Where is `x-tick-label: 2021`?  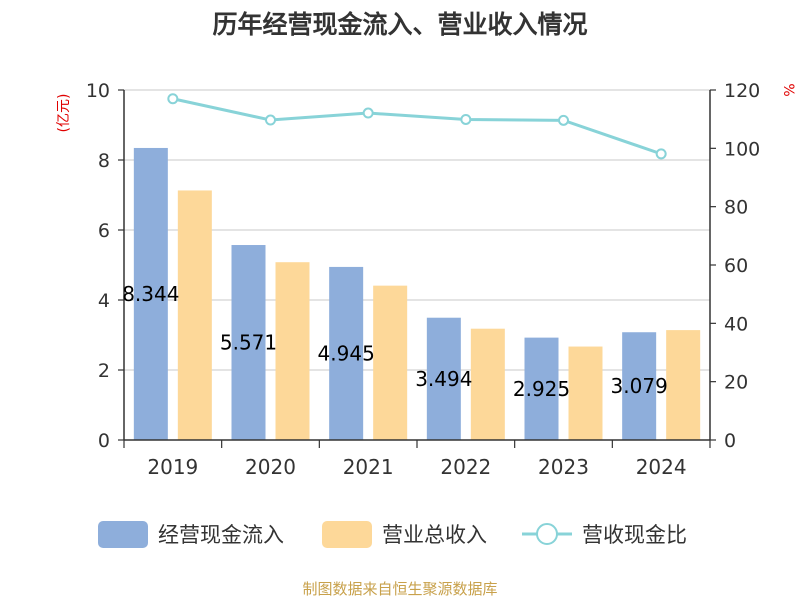
x-tick-label: 2021 is located at coordinates (368, 467).